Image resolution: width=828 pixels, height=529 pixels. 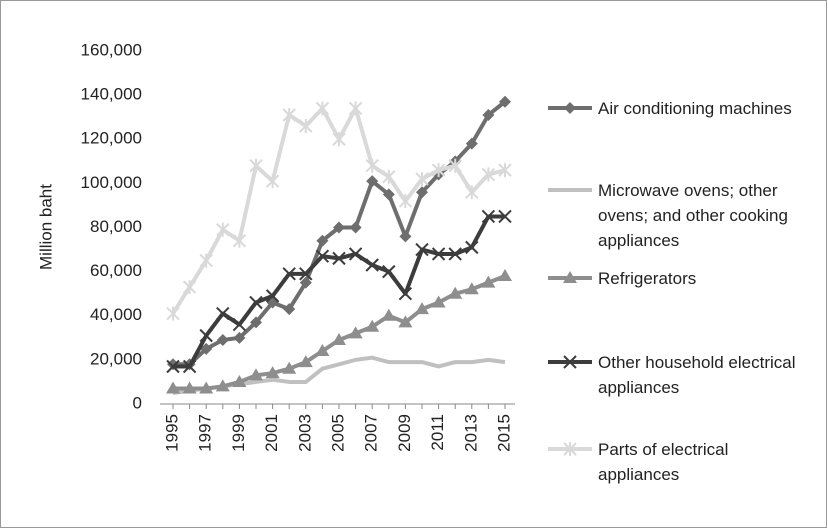 I want to click on x-tick-label: 1995, so click(x=171, y=433).